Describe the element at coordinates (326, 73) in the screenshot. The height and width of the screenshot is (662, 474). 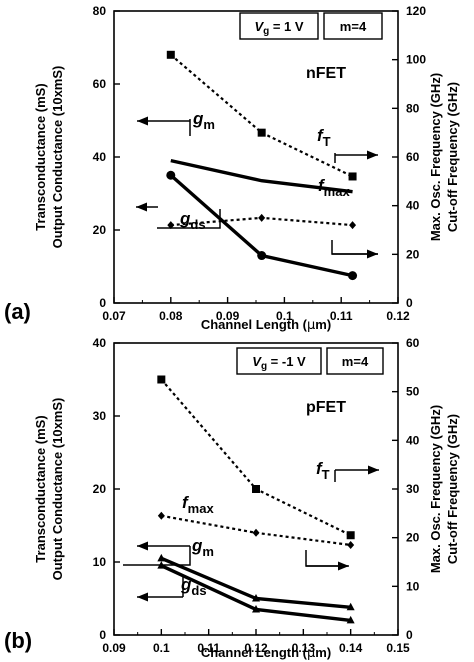
I see `device-label: nFET` at that location.